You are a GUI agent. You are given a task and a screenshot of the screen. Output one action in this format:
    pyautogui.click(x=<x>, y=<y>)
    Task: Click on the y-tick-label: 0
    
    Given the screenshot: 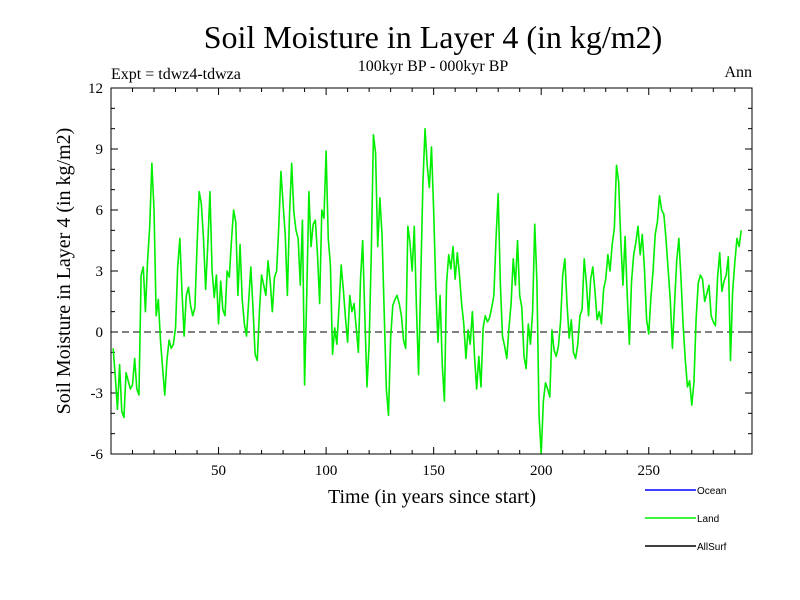 What is the action you would take?
    pyautogui.click(x=100, y=333)
    